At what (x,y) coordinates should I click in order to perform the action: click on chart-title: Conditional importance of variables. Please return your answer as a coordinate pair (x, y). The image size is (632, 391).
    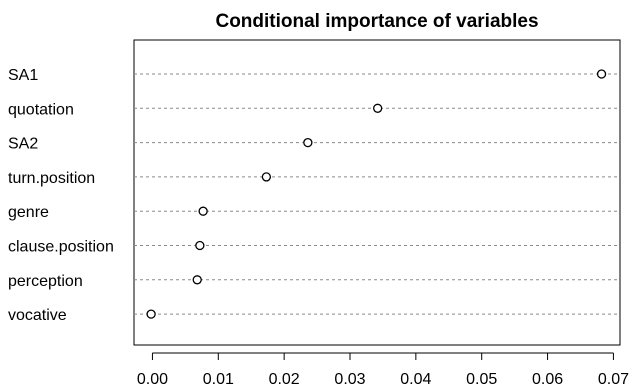
    Looking at the image, I should click on (376, 21).